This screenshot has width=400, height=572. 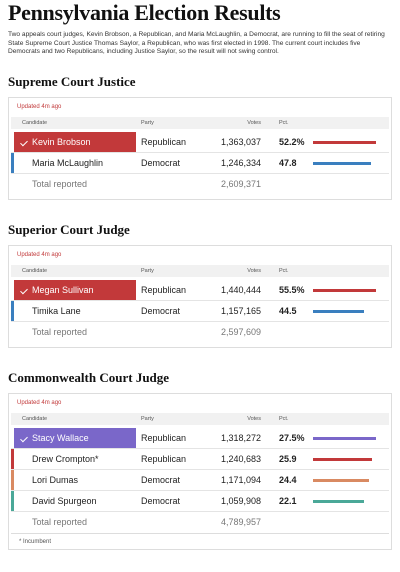 I want to click on votes: 1,157,165, so click(x=240, y=311).